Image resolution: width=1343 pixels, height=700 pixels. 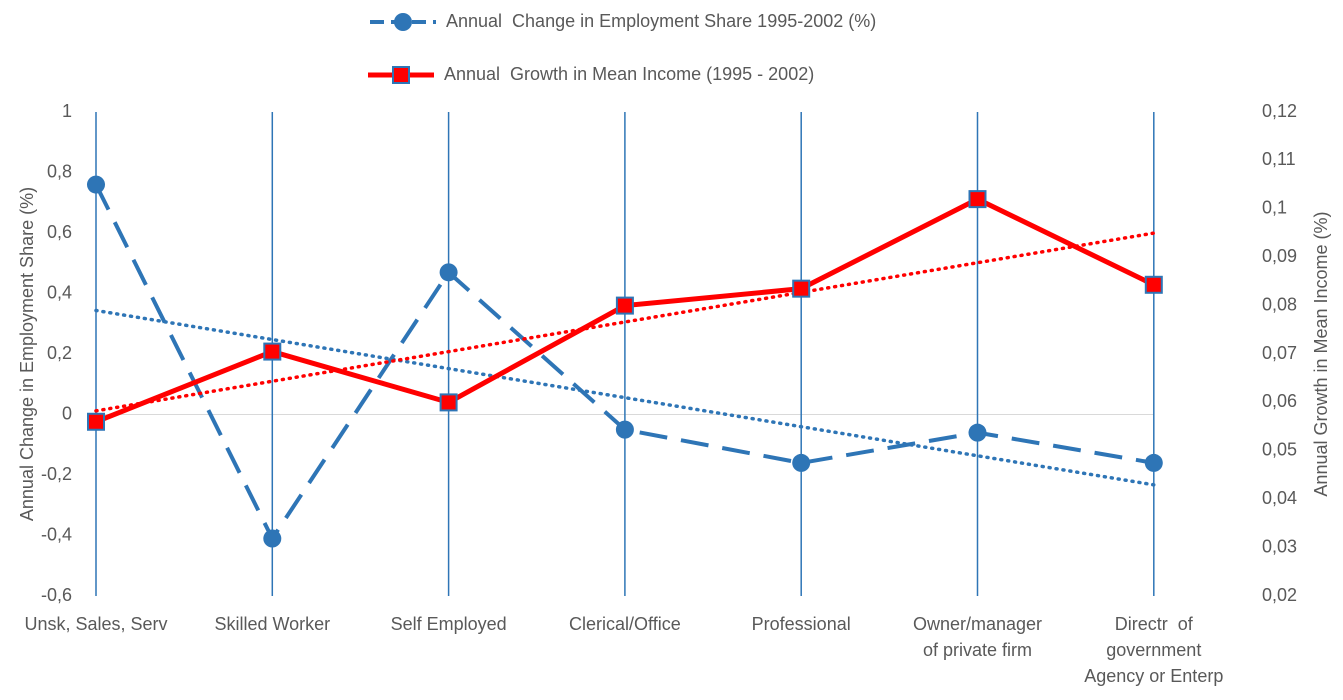 What do you see at coordinates (977, 637) in the screenshot?
I see `x-tick-label: Owner/manager of private firm` at bounding box center [977, 637].